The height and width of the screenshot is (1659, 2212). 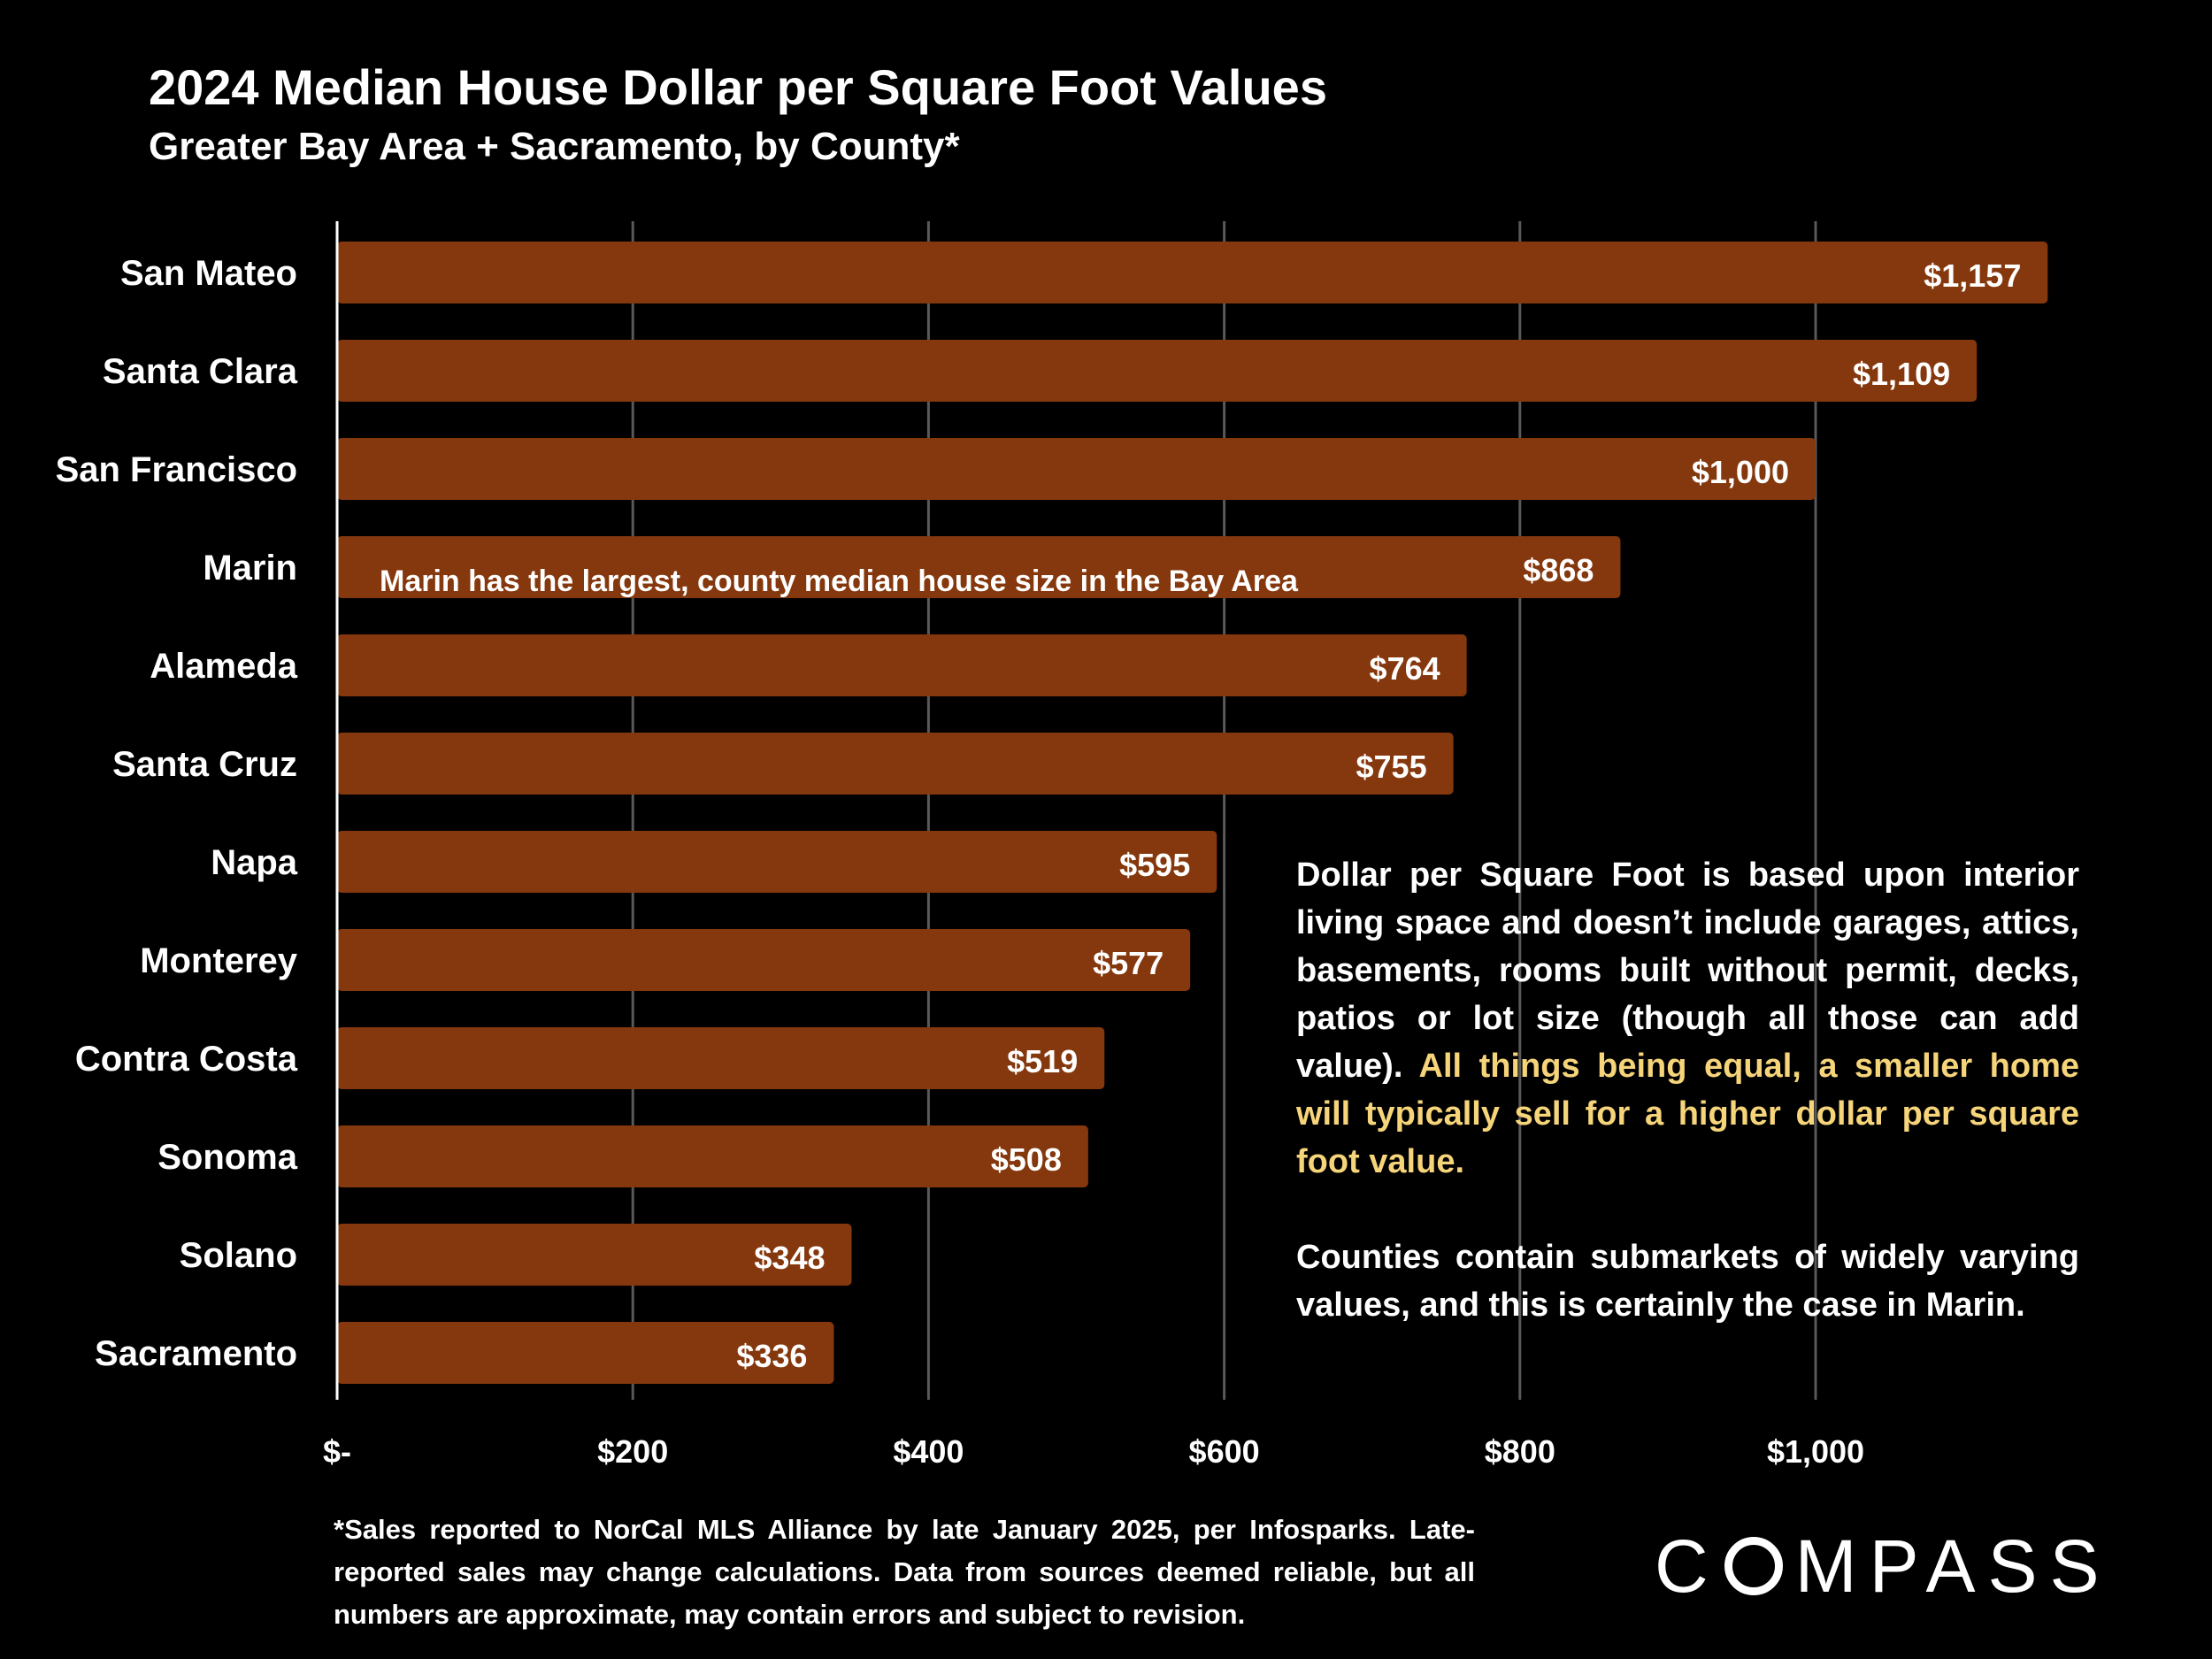 What do you see at coordinates (896, 764) in the screenshot?
I see `bar-santa-cruz` at bounding box center [896, 764].